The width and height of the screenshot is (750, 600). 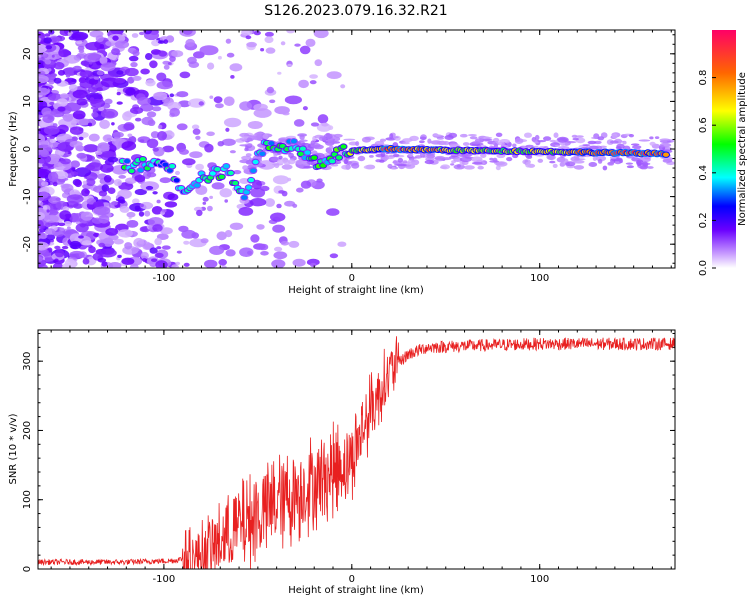 What do you see at coordinates (356, 290) in the screenshot?
I see `spectrogram-xlabel: Height of straight line (km)` at bounding box center [356, 290].